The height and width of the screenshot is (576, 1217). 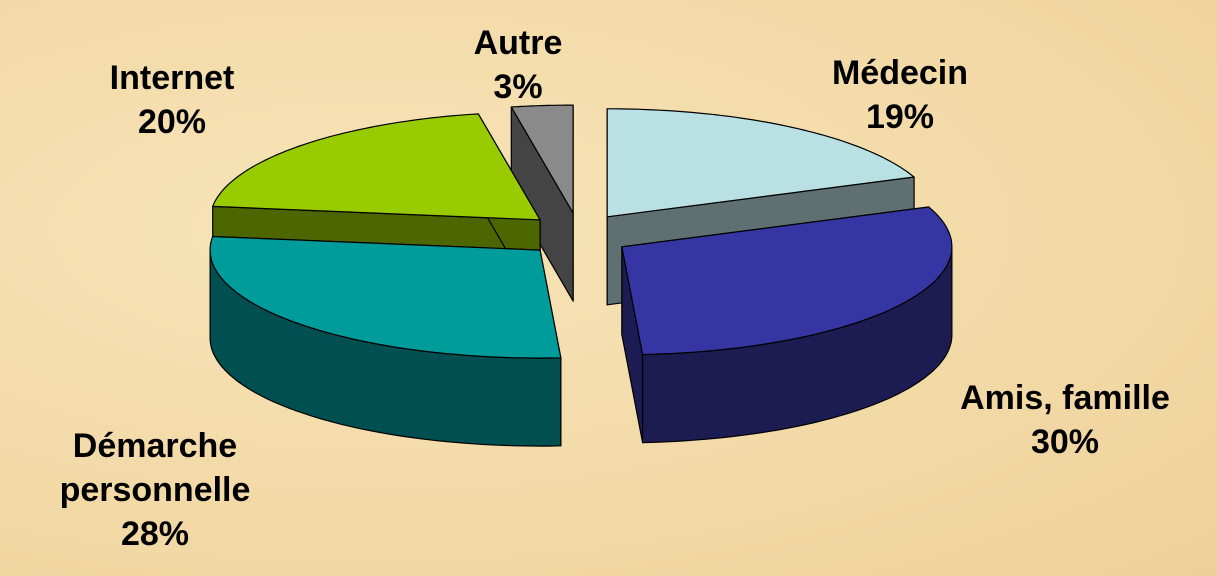 What do you see at coordinates (518, 87) in the screenshot?
I see `value-label: 3%` at bounding box center [518, 87].